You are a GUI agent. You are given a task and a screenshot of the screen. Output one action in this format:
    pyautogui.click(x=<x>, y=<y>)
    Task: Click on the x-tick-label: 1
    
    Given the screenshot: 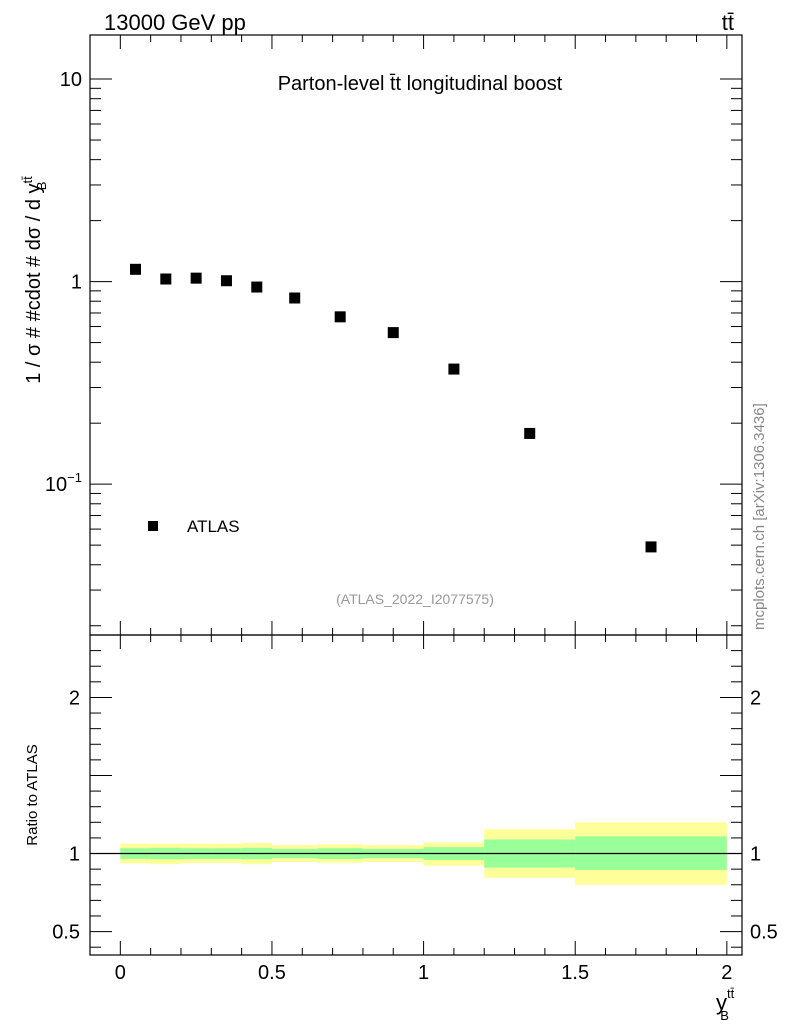 What is the action you would take?
    pyautogui.click(x=423, y=973)
    